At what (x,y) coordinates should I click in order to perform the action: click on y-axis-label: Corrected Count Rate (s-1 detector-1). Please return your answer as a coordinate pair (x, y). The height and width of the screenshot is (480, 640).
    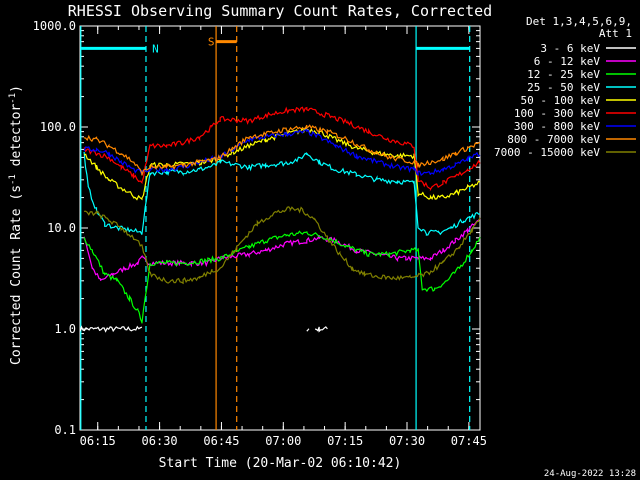
    Looking at the image, I should click on (16, 225).